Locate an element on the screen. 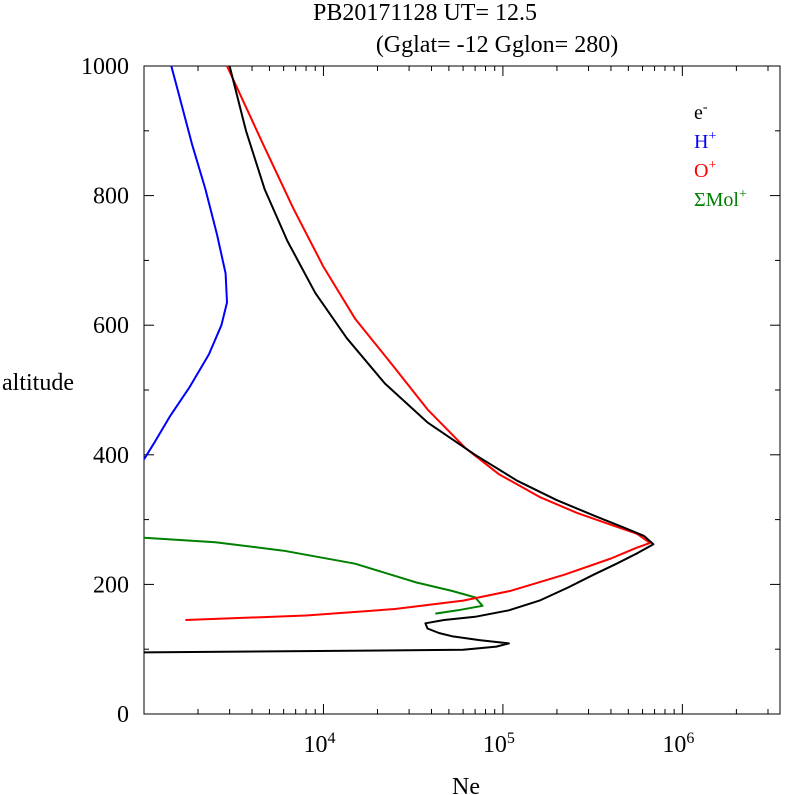 Image resolution: width=792 pixels, height=795 pixels. x-axis-tick-labels: 10⁴ 10⁵ 10⁶ is located at coordinates (498, 744).